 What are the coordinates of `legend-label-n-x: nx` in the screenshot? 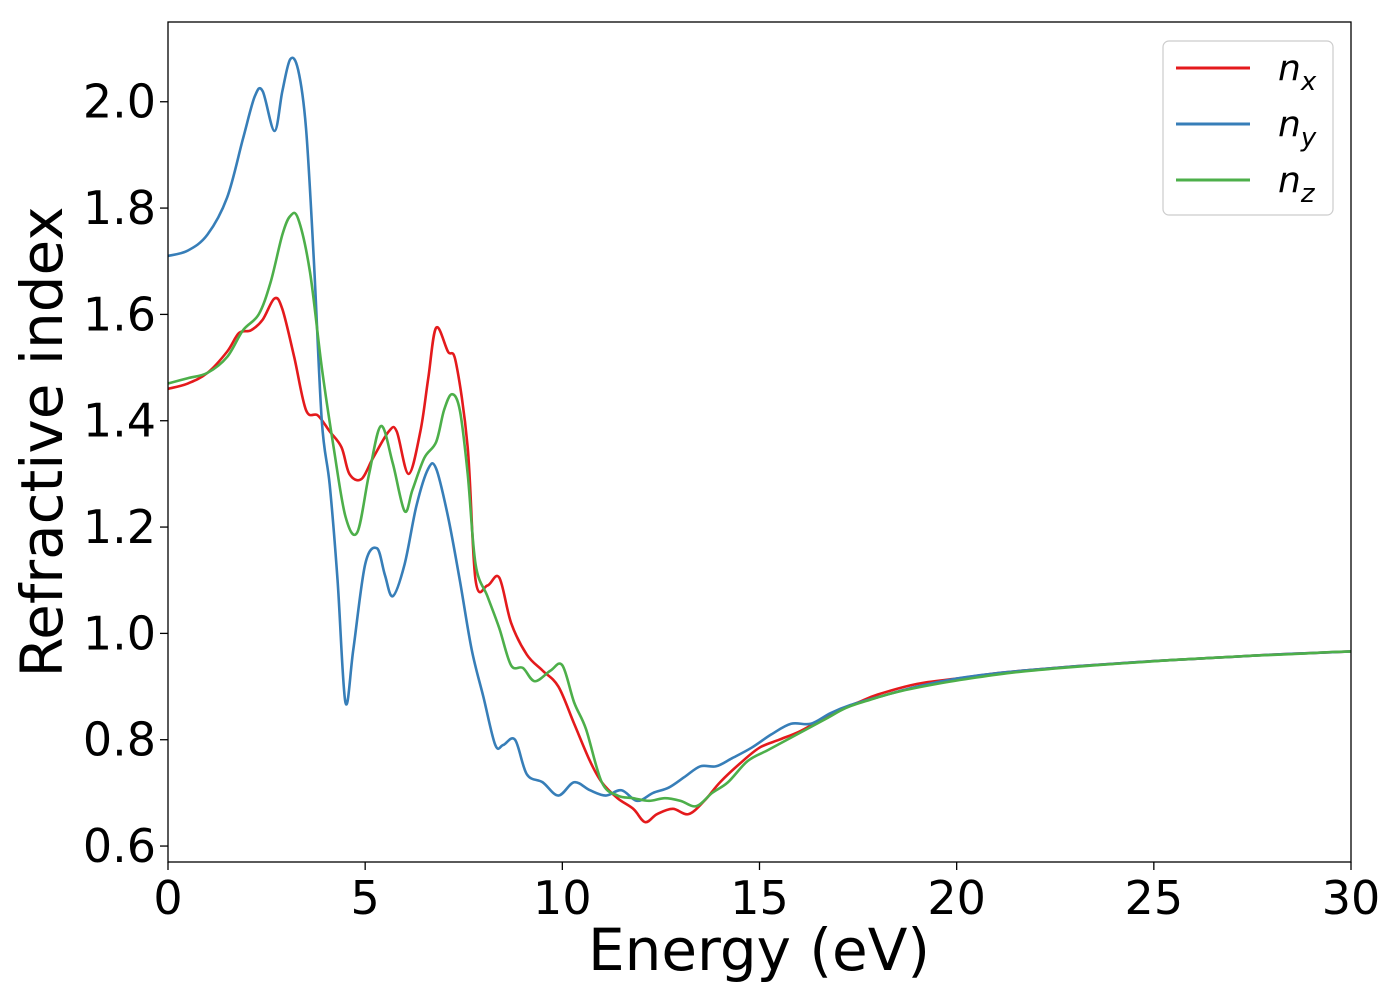 It's located at (1297, 72).